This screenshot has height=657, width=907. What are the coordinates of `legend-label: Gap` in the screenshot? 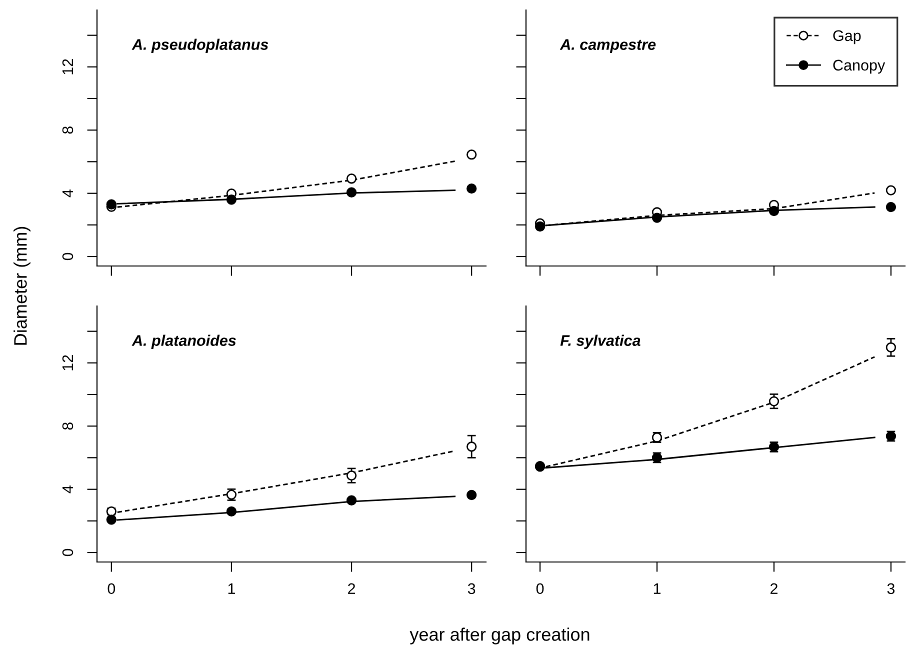 It's located at (847, 37).